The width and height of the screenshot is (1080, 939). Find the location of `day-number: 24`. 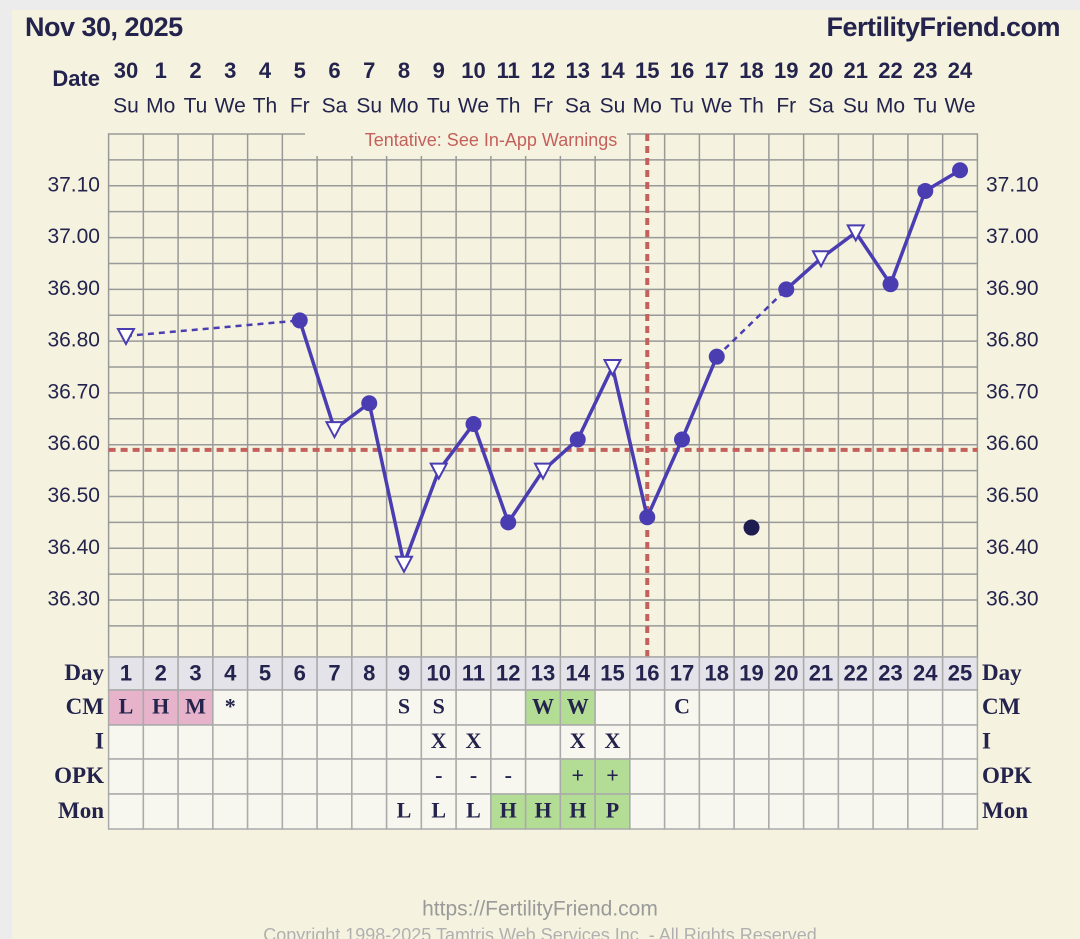

day-number: 24 is located at coordinates (925, 672).